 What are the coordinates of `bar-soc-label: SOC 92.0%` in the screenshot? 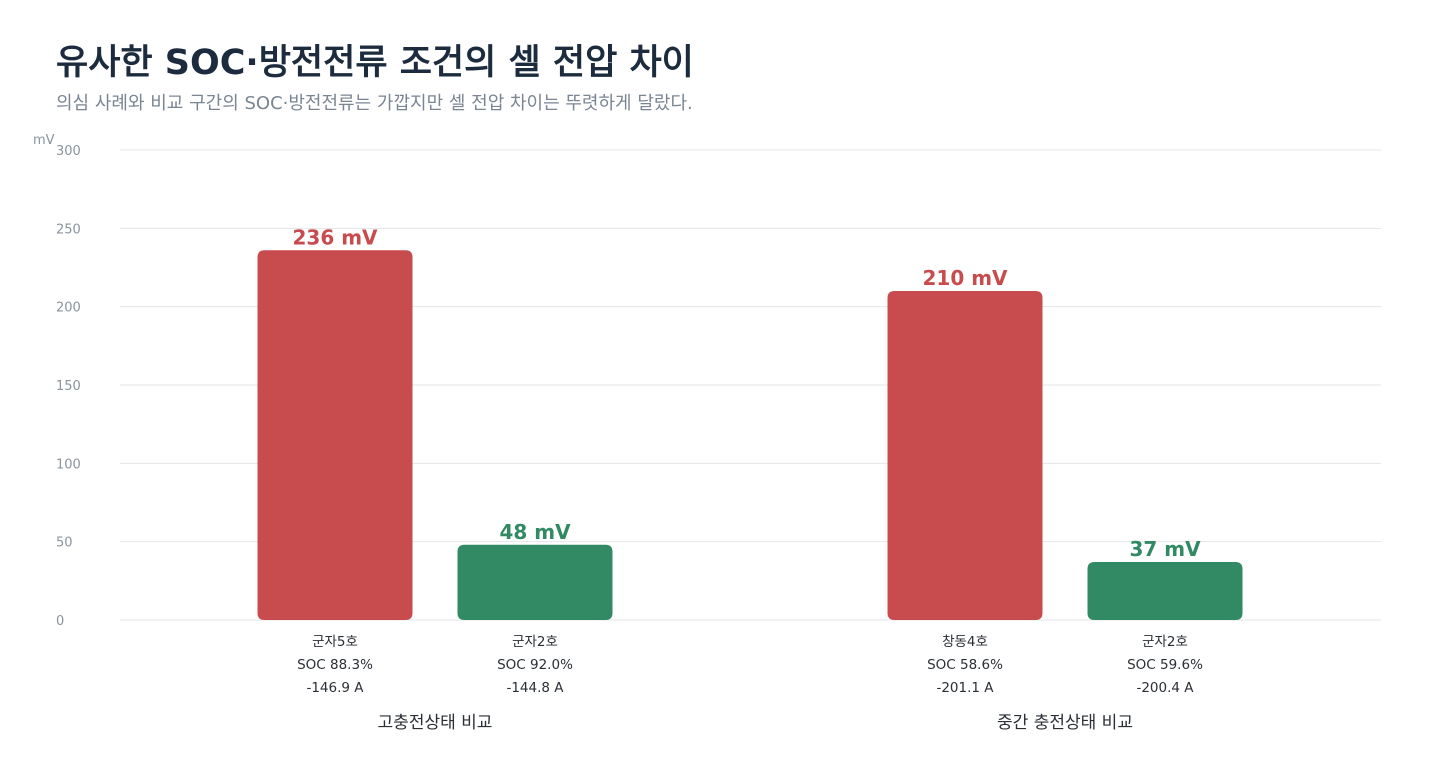 It's located at (535, 665).